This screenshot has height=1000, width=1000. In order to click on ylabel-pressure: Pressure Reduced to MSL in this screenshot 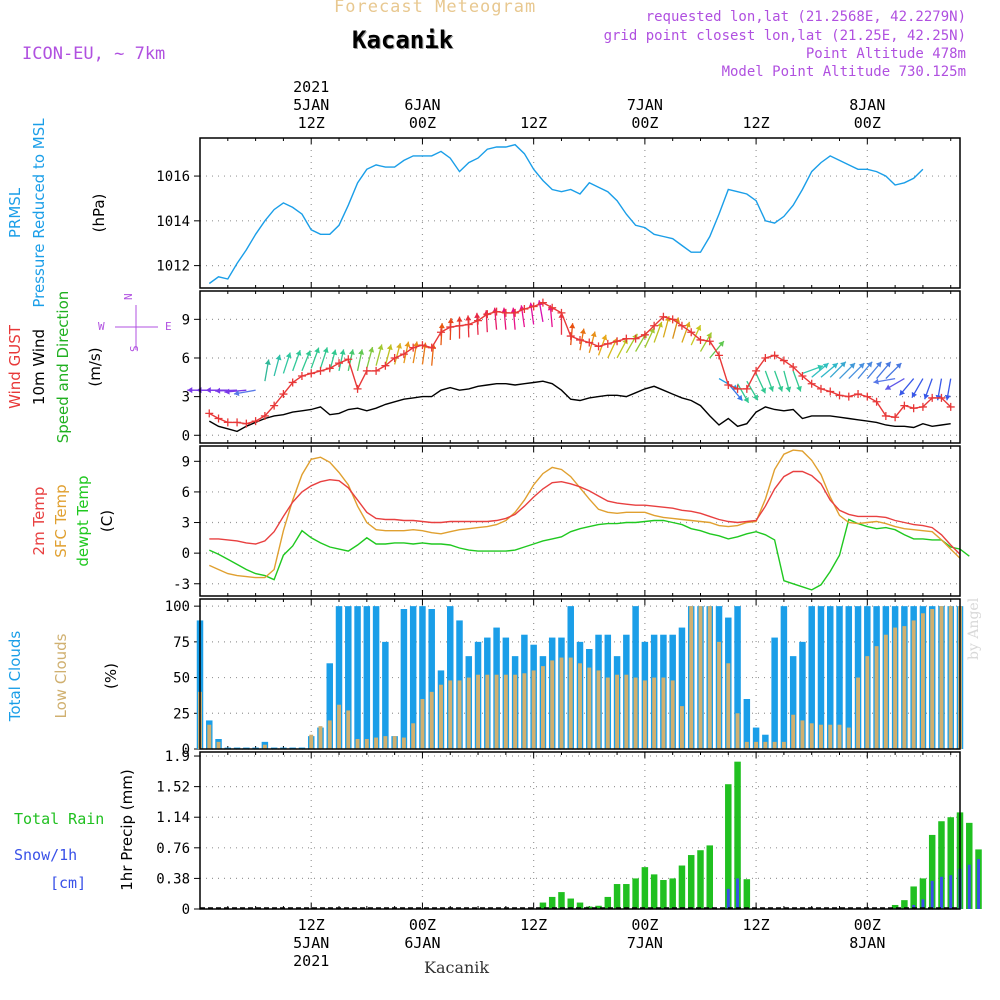, I will do `click(39, 213)`.